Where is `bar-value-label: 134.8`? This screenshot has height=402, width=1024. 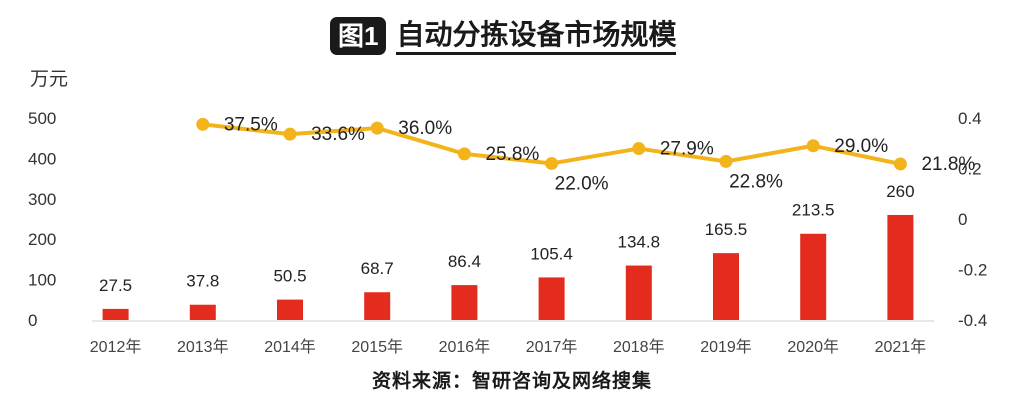 bar-value-label: 134.8 is located at coordinates (639, 242).